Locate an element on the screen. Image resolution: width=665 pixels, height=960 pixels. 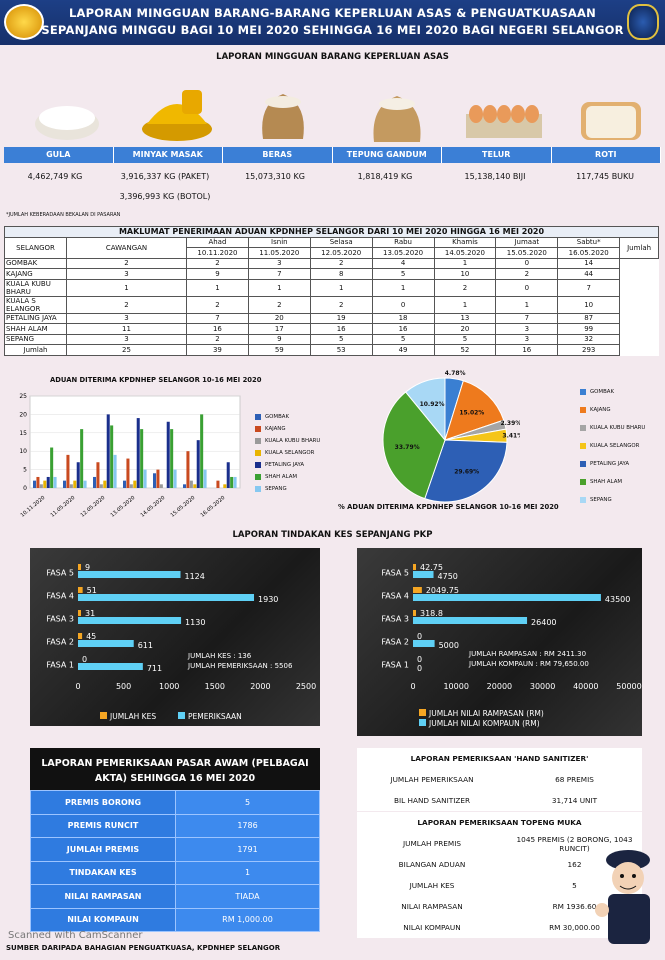
legend-item: SEPANG is located at coordinates (612, 500).